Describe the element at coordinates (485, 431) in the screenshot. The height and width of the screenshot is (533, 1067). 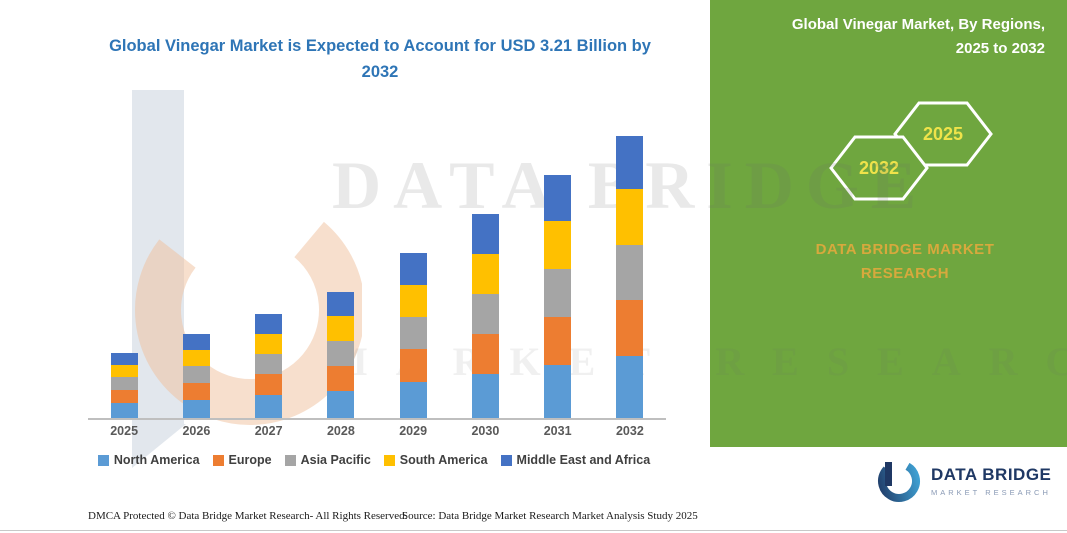
I see `x-axis-label: 2030` at that location.